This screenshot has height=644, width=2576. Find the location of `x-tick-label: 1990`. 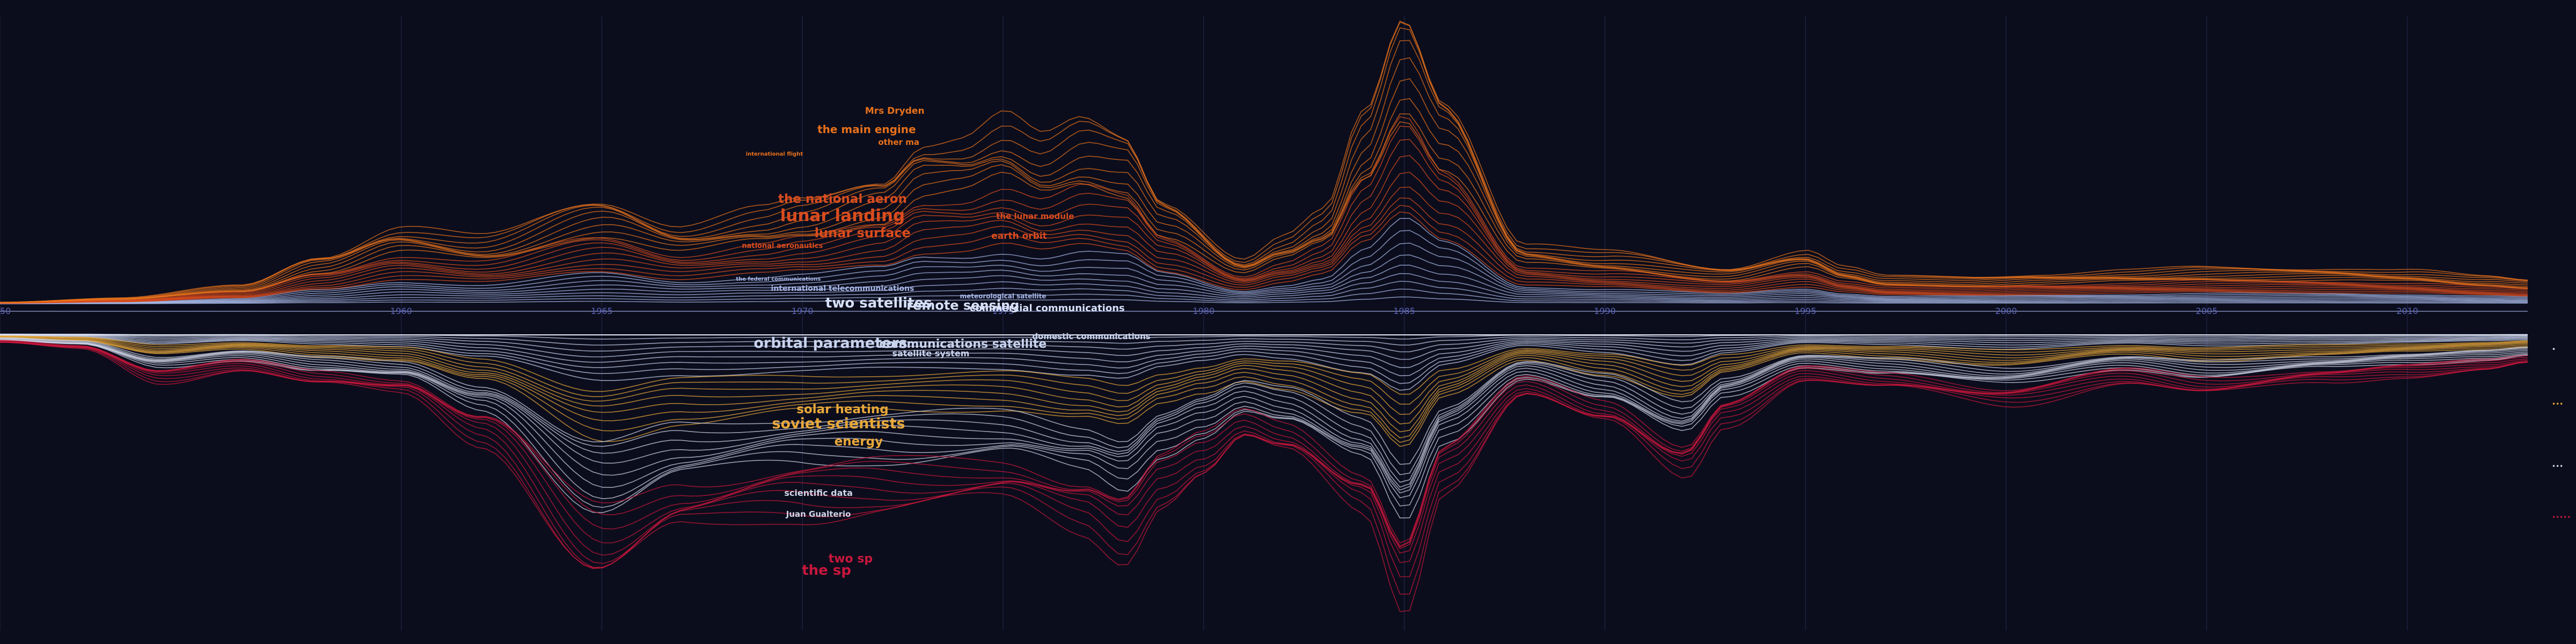

x-tick-label: 1990 is located at coordinates (1605, 311).